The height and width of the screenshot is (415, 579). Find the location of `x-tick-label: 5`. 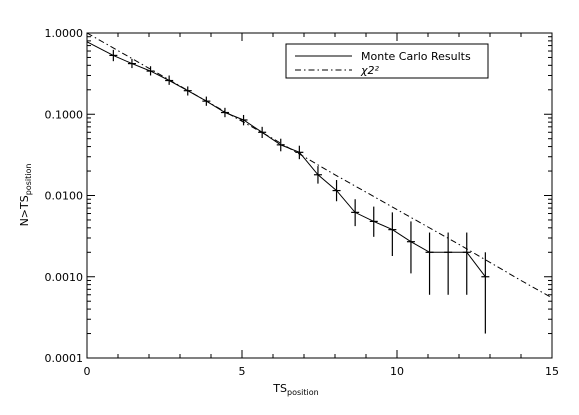

x-tick-label: 5 is located at coordinates (242, 371).